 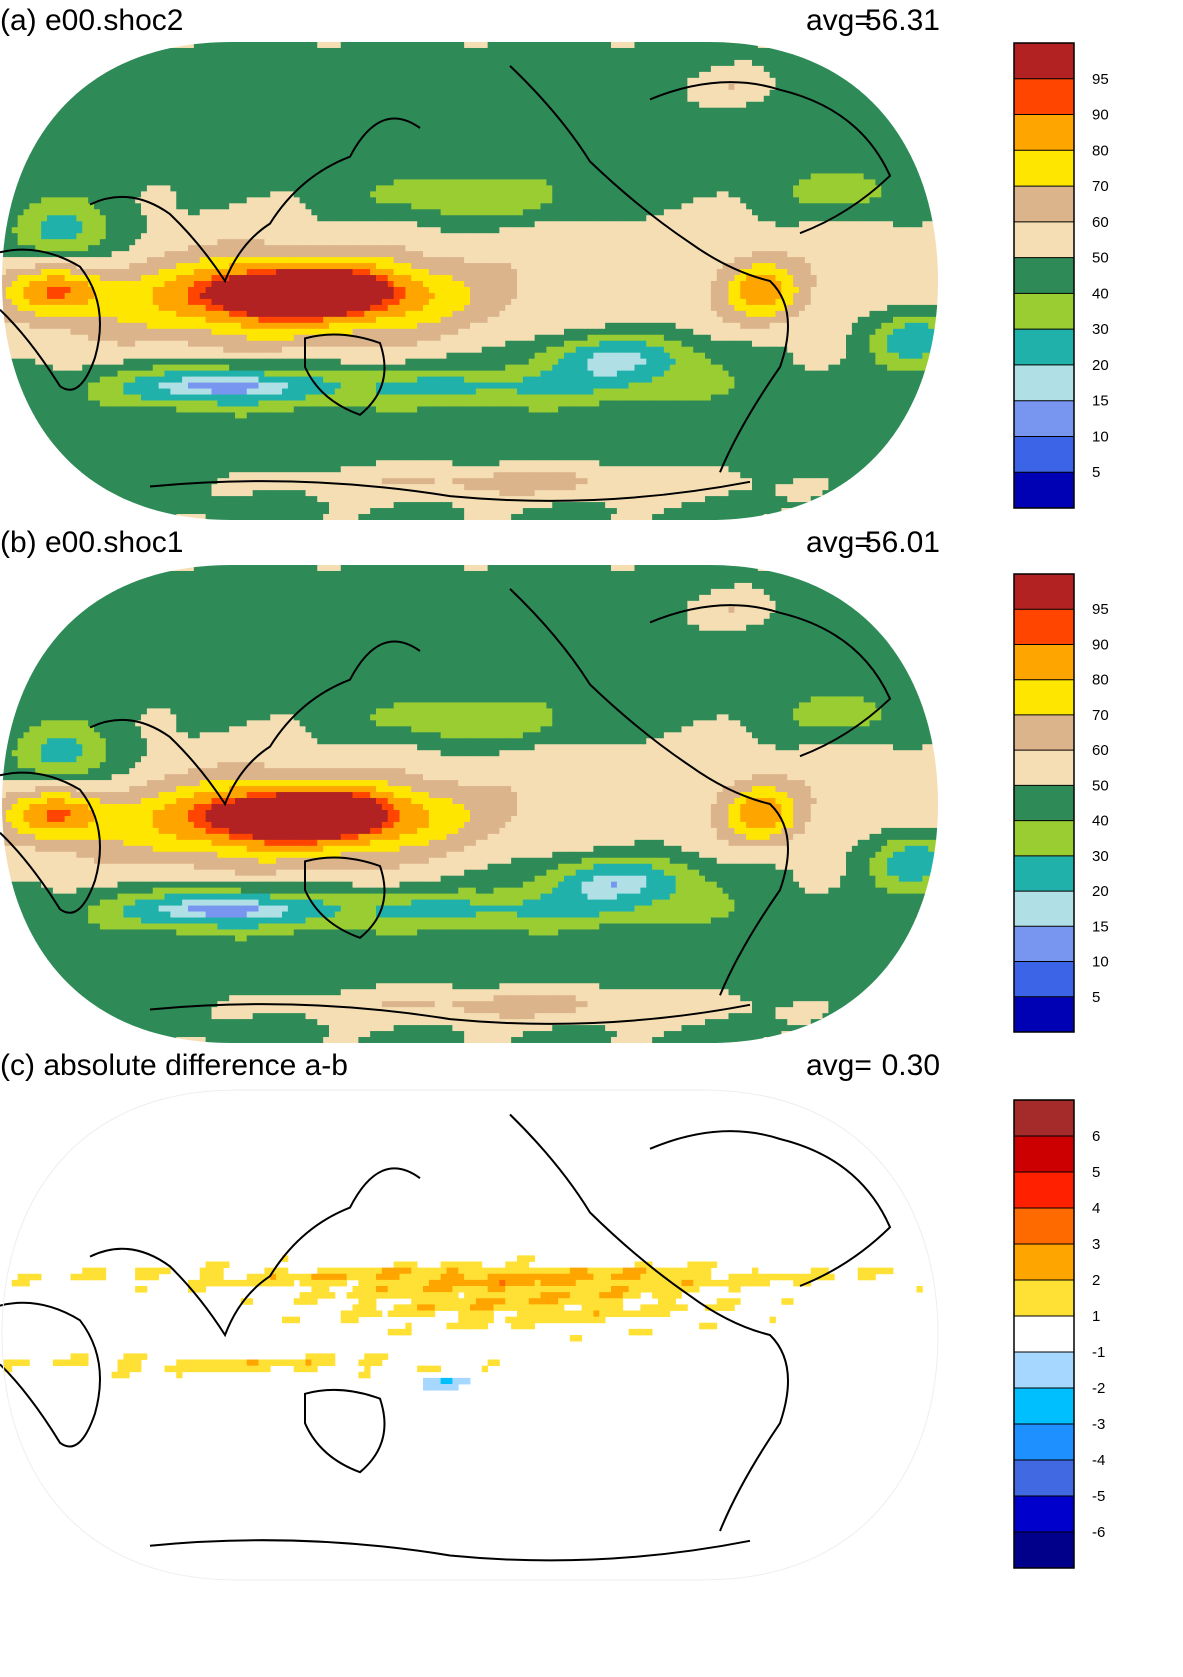 I want to click on colorbar-tick-label: -2, so click(x=1098, y=1388).